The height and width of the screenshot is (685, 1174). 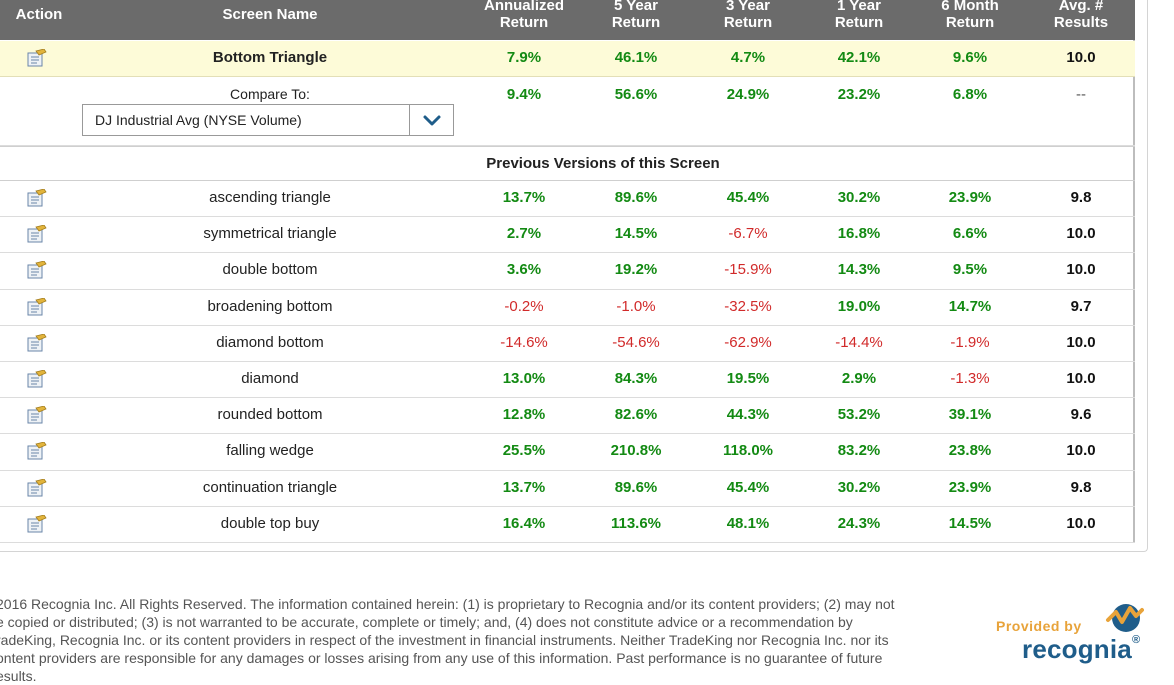 I want to click on three-year-return-value: 19.5%, so click(x=748, y=378).